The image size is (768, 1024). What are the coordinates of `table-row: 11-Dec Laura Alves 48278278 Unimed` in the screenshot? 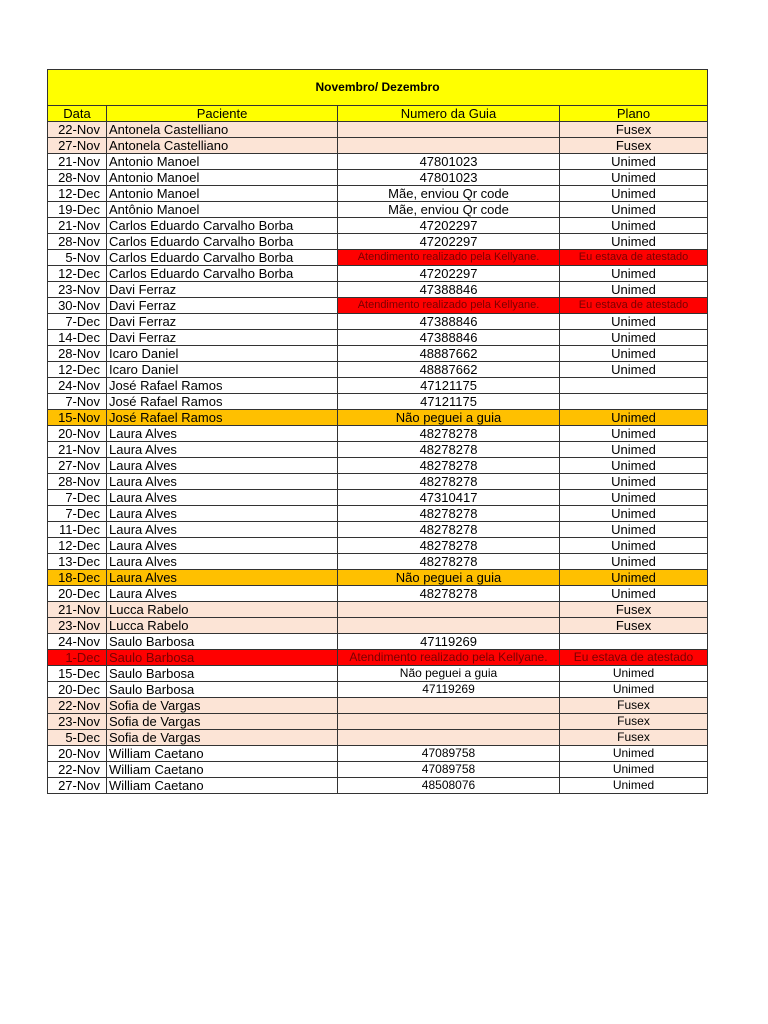 It's located at (378, 529).